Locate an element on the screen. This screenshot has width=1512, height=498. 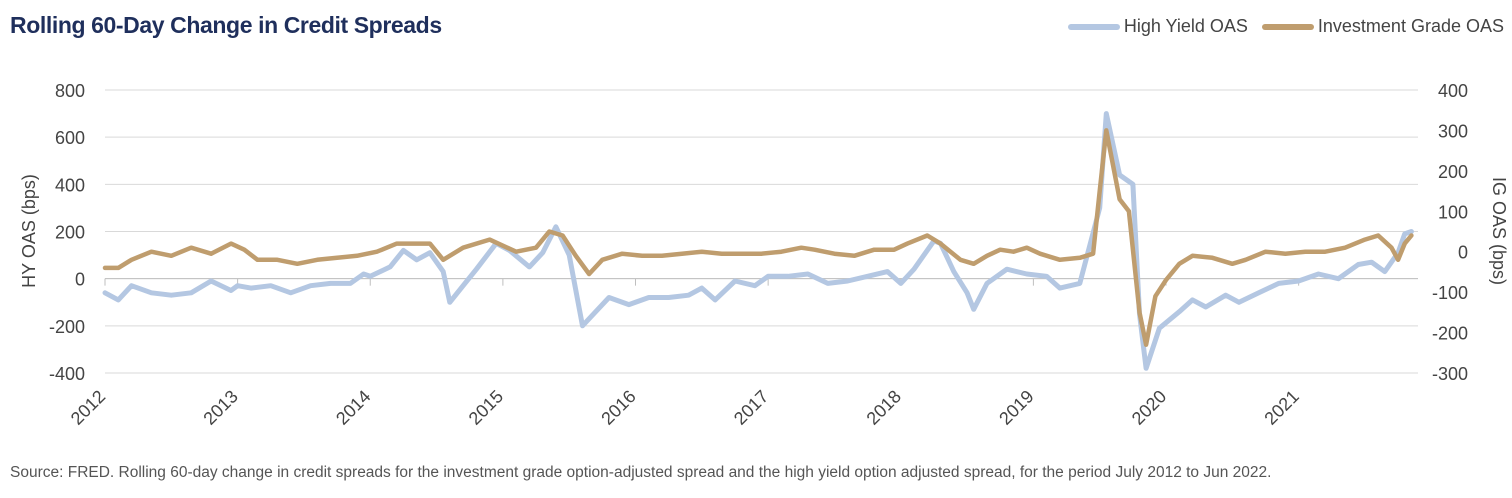
legend-item-ig: Investment Grade OAS is located at coordinates (1382, 26).